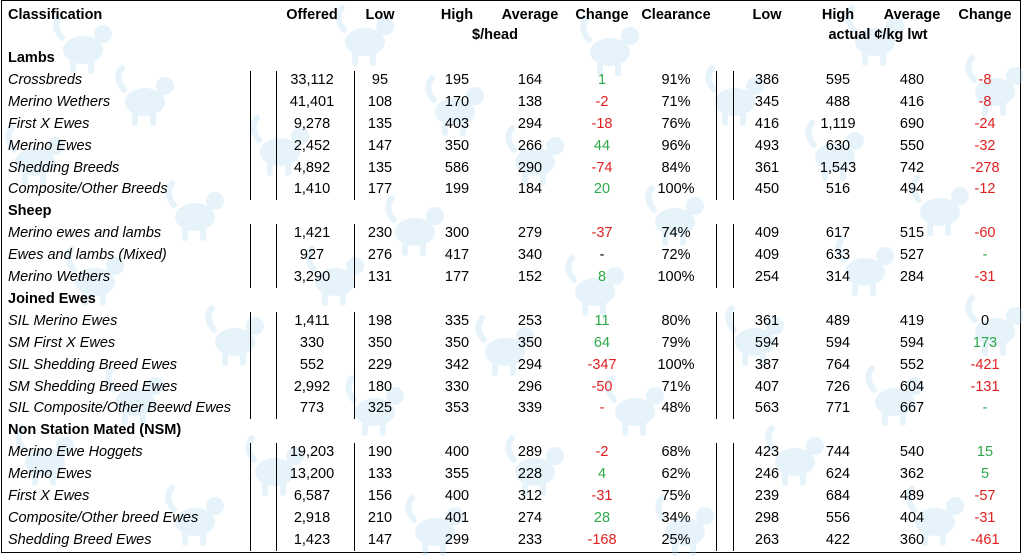 The width and height of the screenshot is (1023, 560). What do you see at coordinates (380, 15) in the screenshot?
I see `header-low: Low` at bounding box center [380, 15].